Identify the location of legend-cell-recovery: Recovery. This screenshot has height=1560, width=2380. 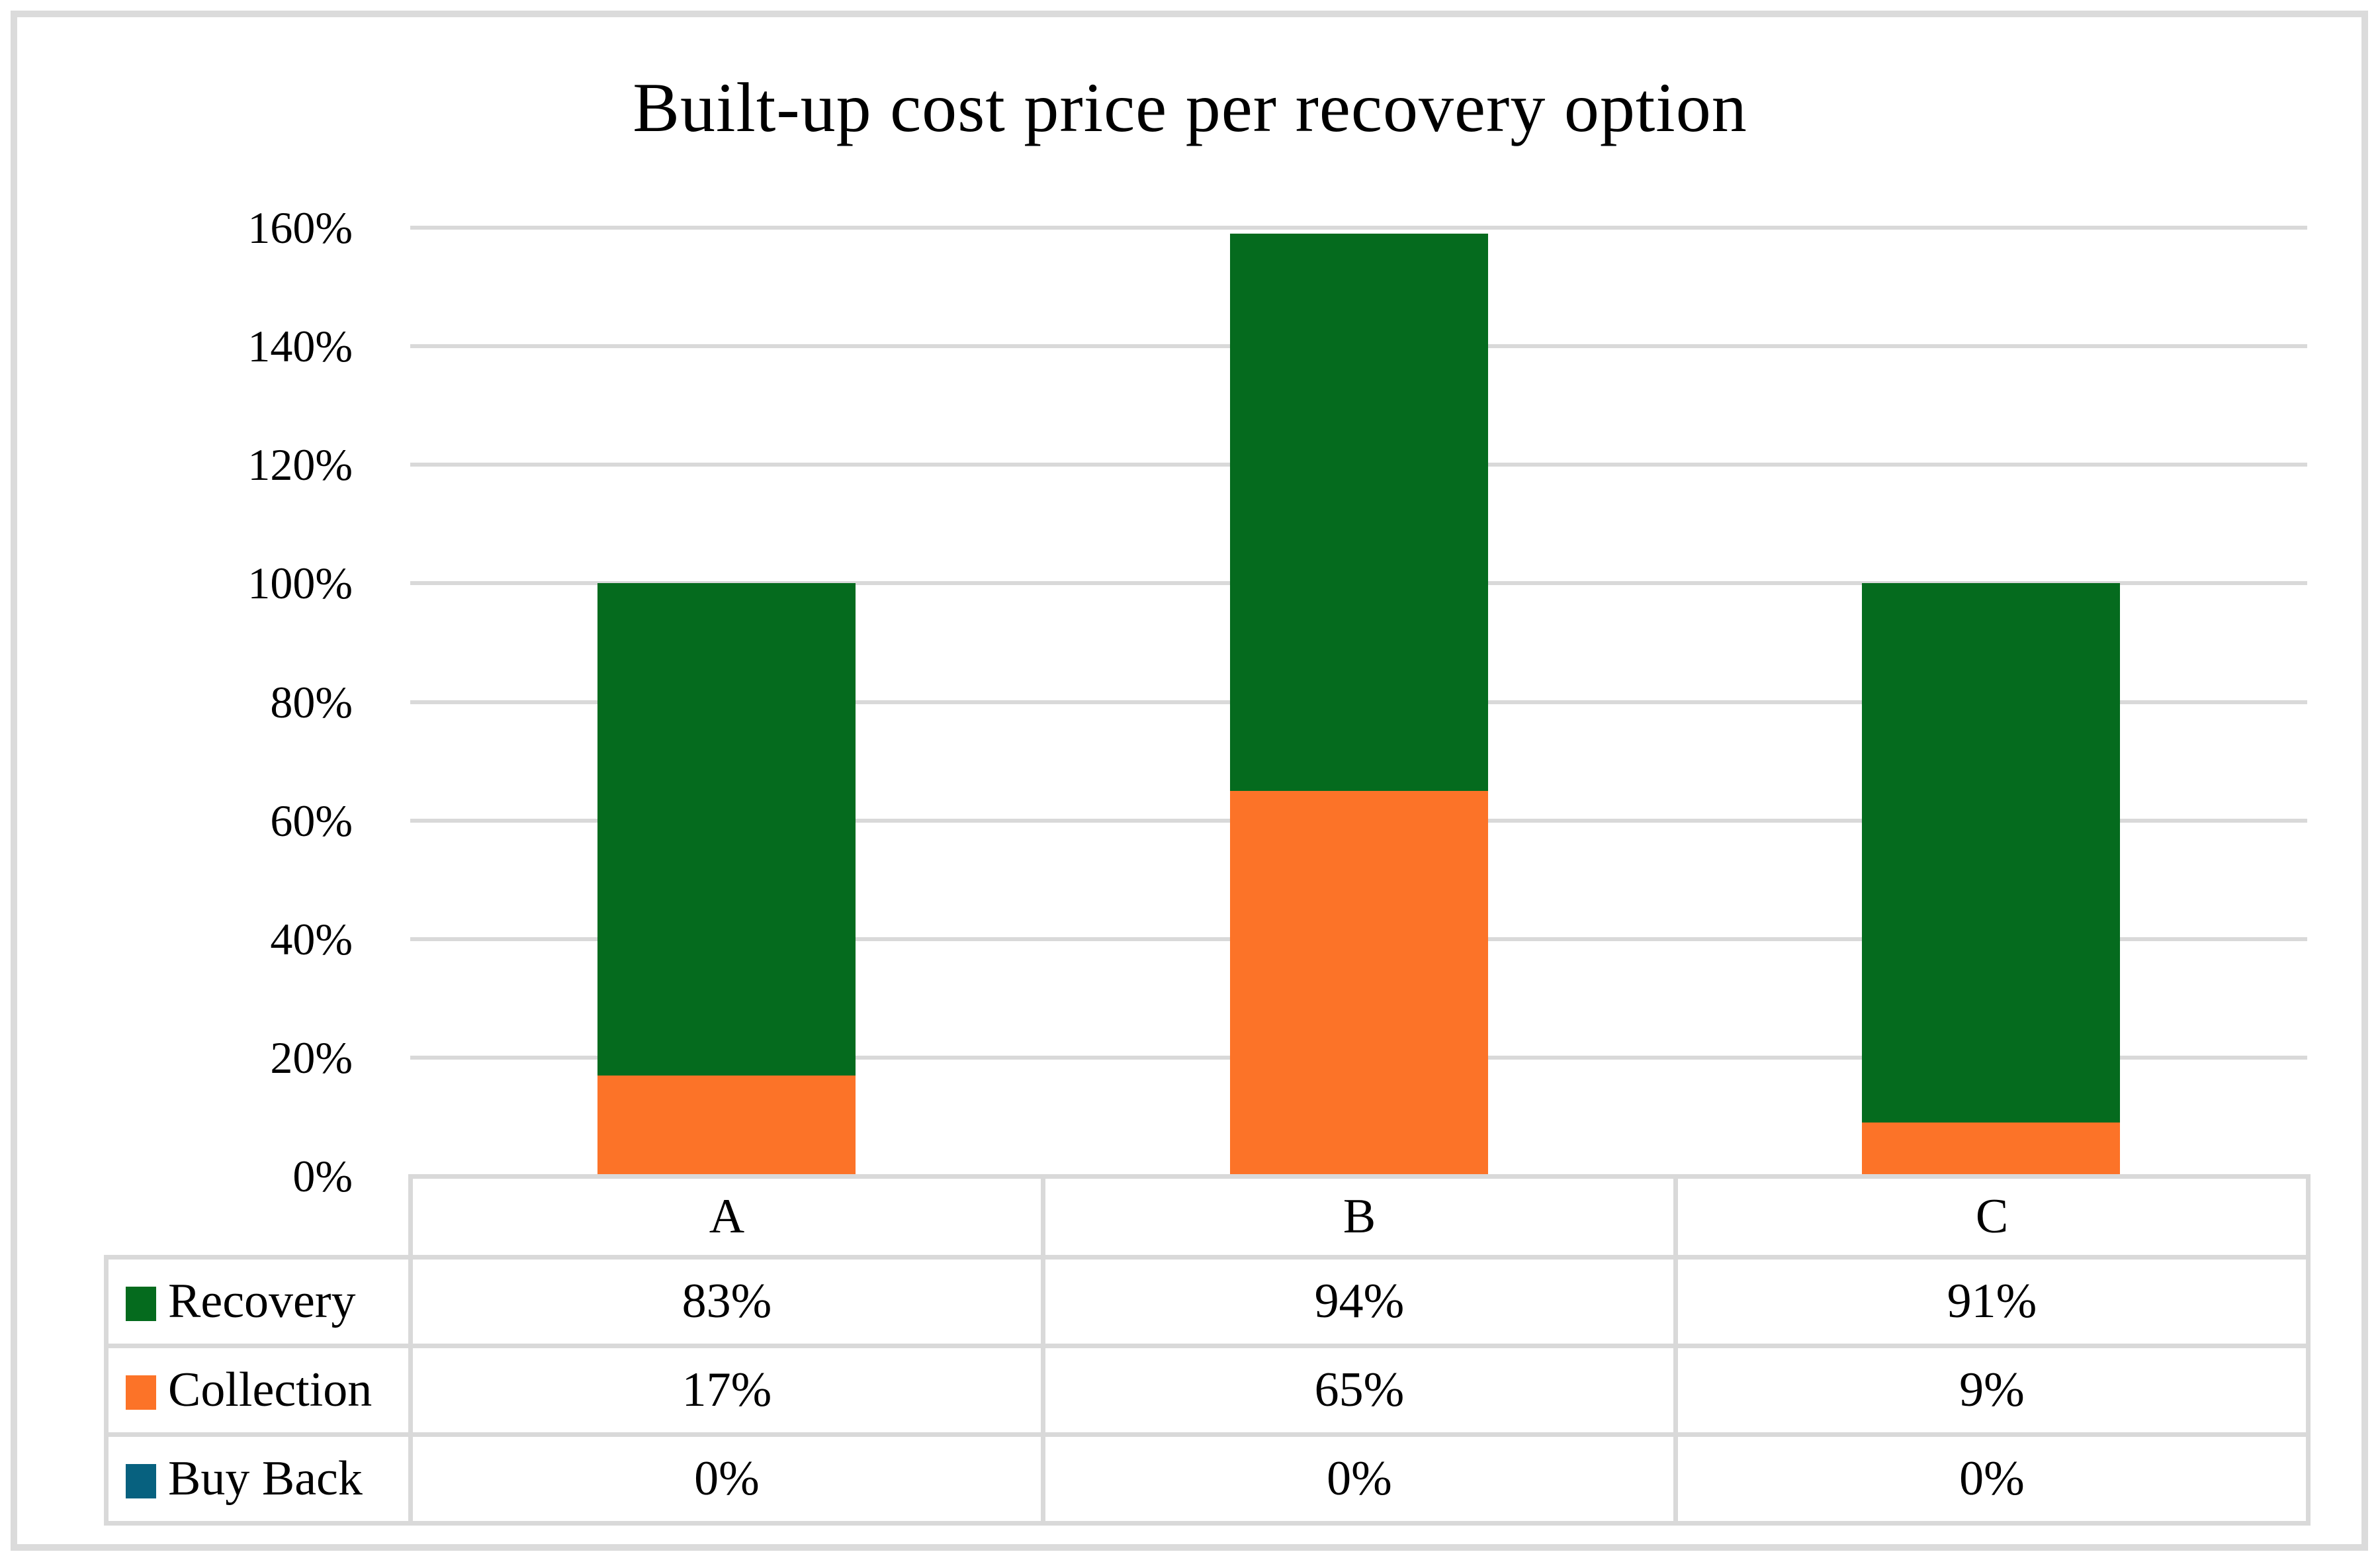
(258, 1301).